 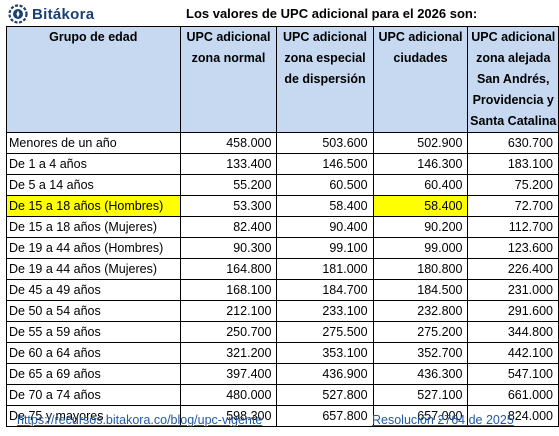 What do you see at coordinates (228, 185) in the screenshot?
I see `value-cell-normal: 55.200` at bounding box center [228, 185].